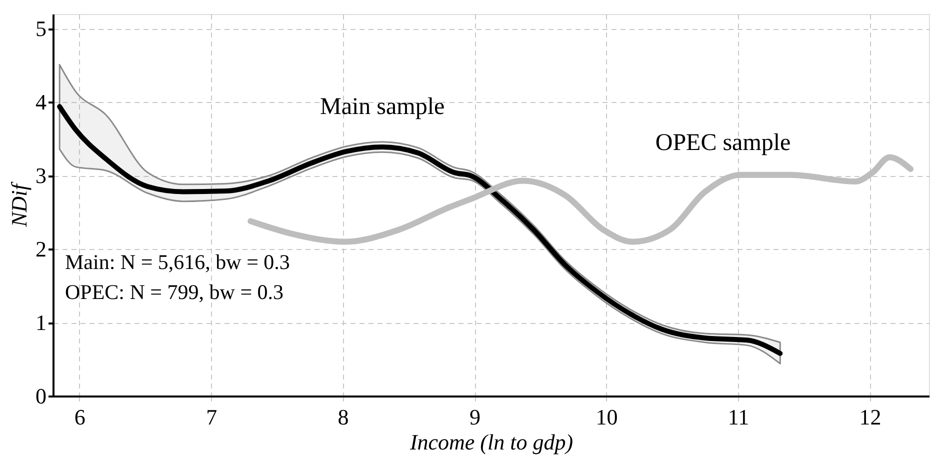  Describe the element at coordinates (343, 417) in the screenshot. I see `x-tick-label: 8` at that location.